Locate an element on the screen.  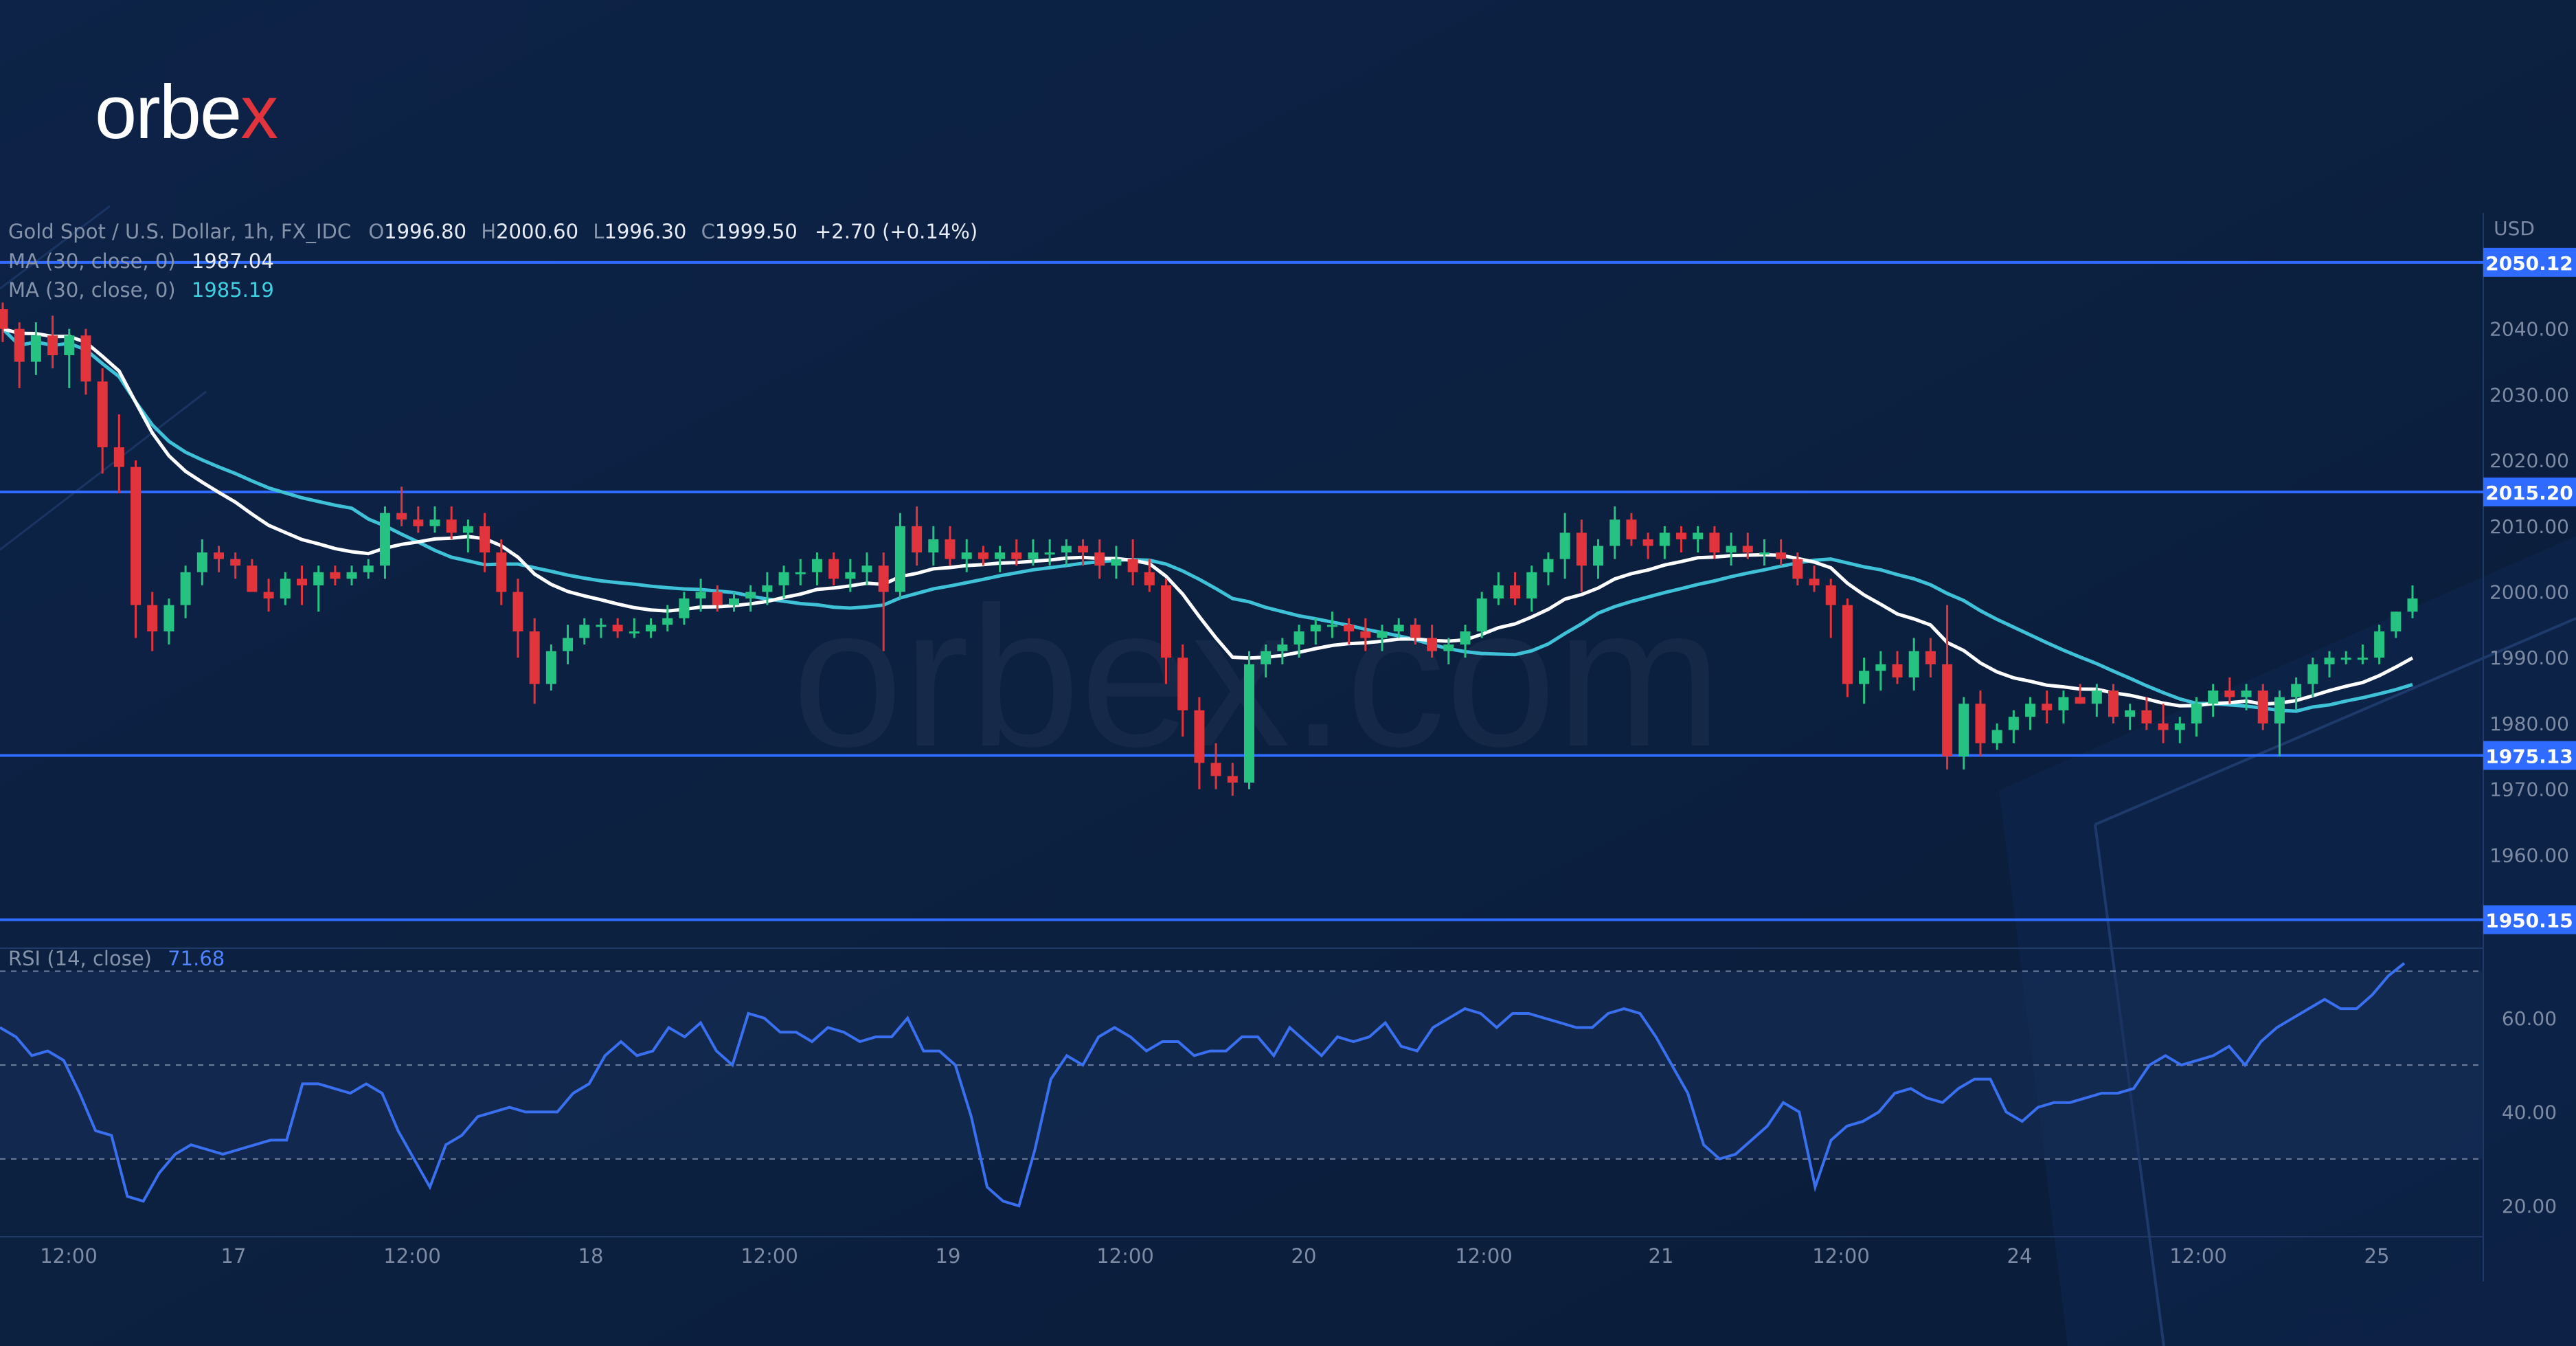
rsi-value: 71.68 is located at coordinates (196, 958).